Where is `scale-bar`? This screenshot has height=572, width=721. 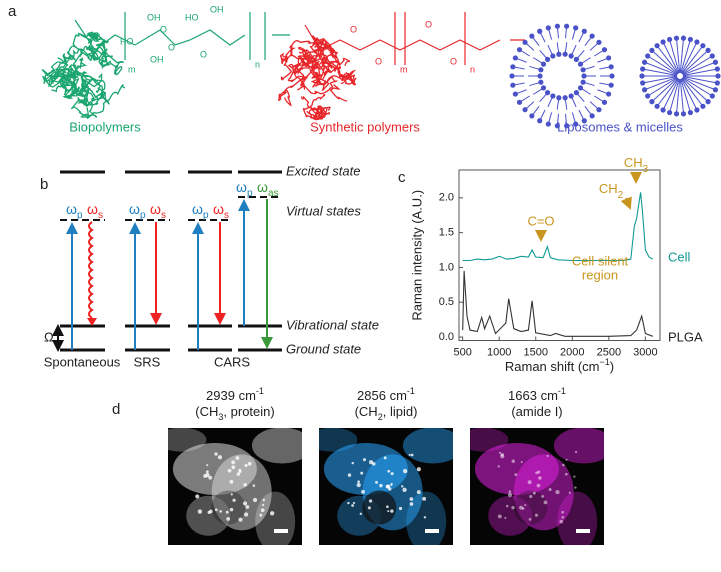
scale-bar is located at coordinates (432, 531).